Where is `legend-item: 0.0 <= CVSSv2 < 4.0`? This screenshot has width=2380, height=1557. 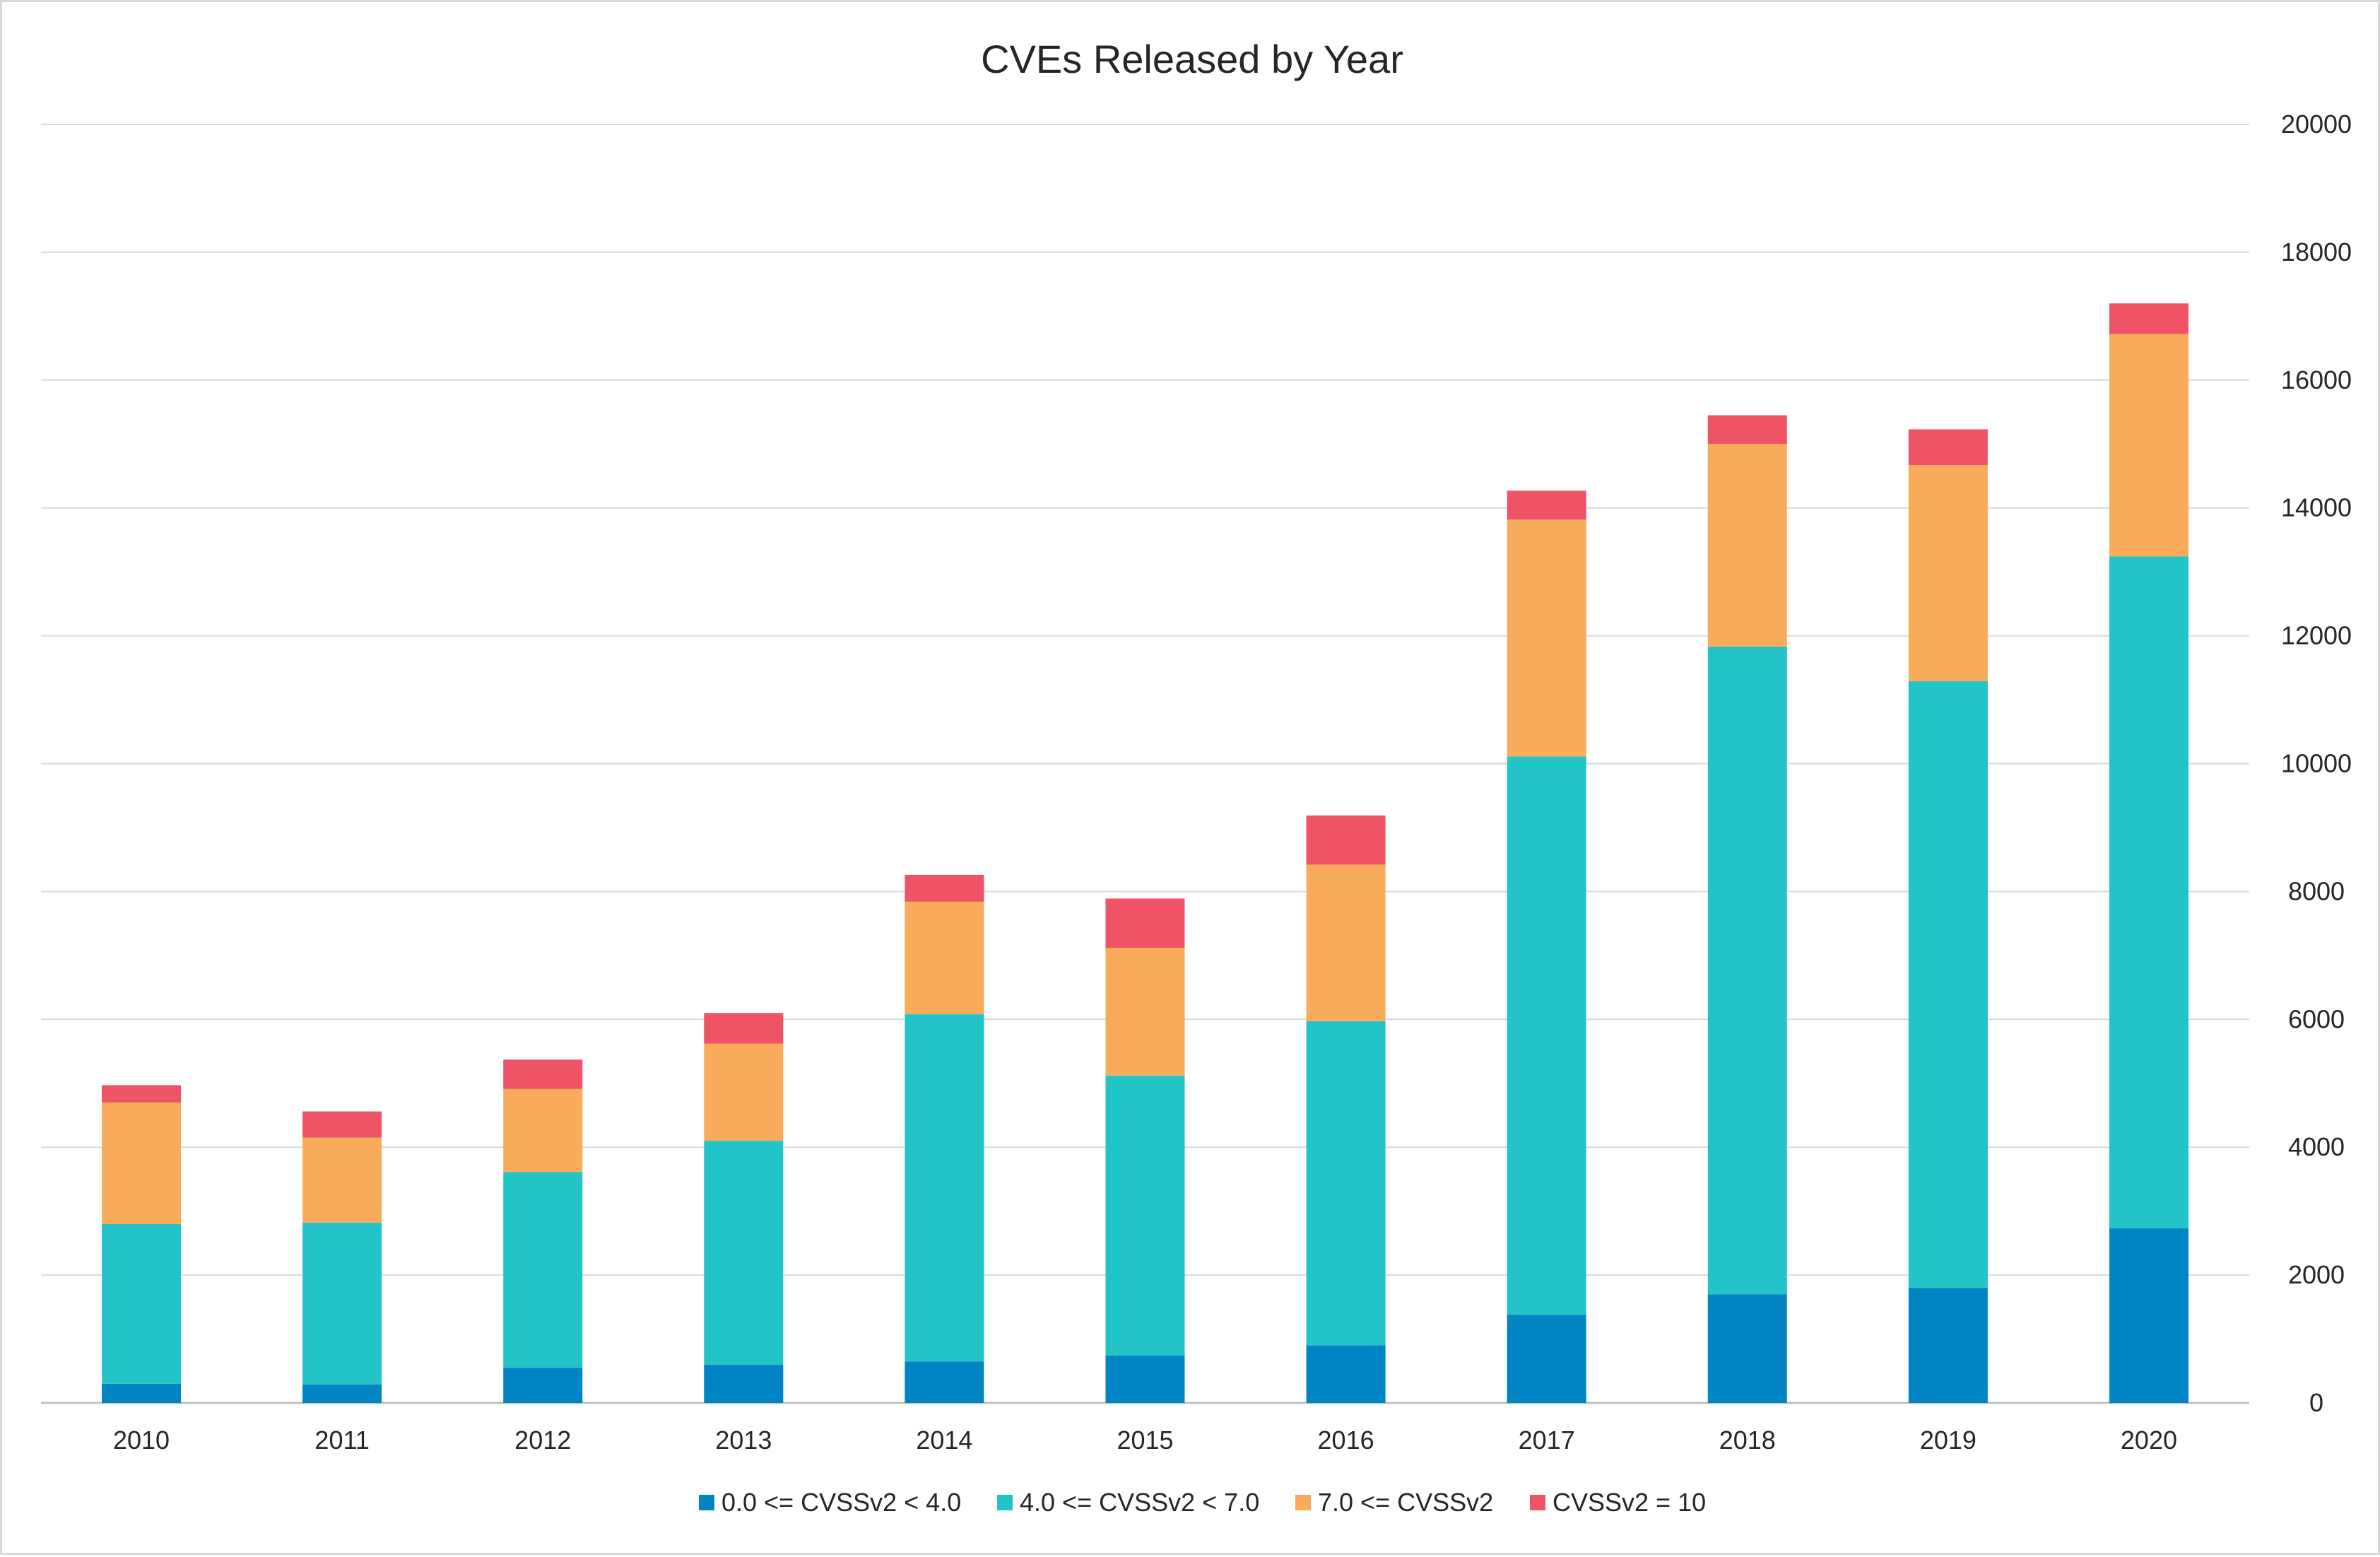 legend-item: 0.0 <= CVSSv2 < 4.0 is located at coordinates (830, 1503).